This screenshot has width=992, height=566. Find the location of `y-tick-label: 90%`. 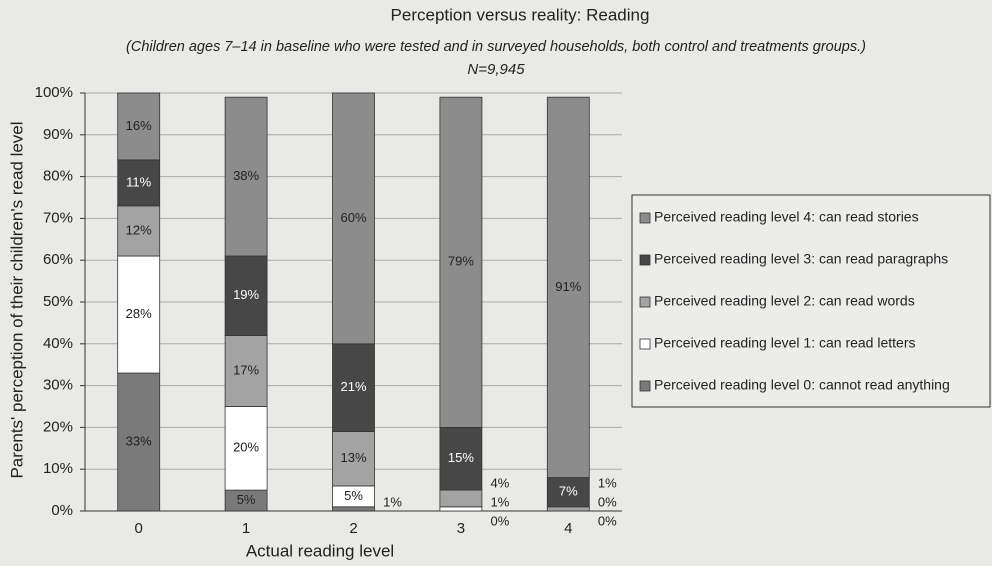

y-tick-label: 90% is located at coordinates (58, 134).